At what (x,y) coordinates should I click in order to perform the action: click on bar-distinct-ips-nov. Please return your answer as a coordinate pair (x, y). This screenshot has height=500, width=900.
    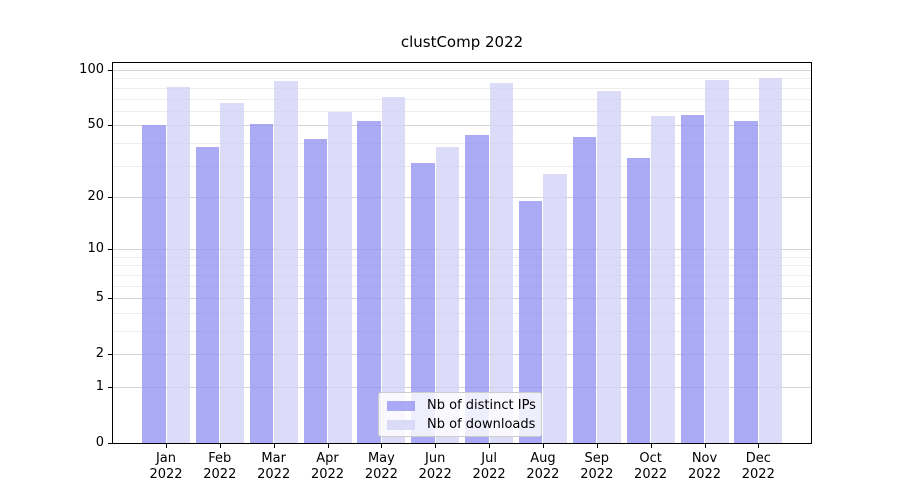
    Looking at the image, I should click on (692, 278).